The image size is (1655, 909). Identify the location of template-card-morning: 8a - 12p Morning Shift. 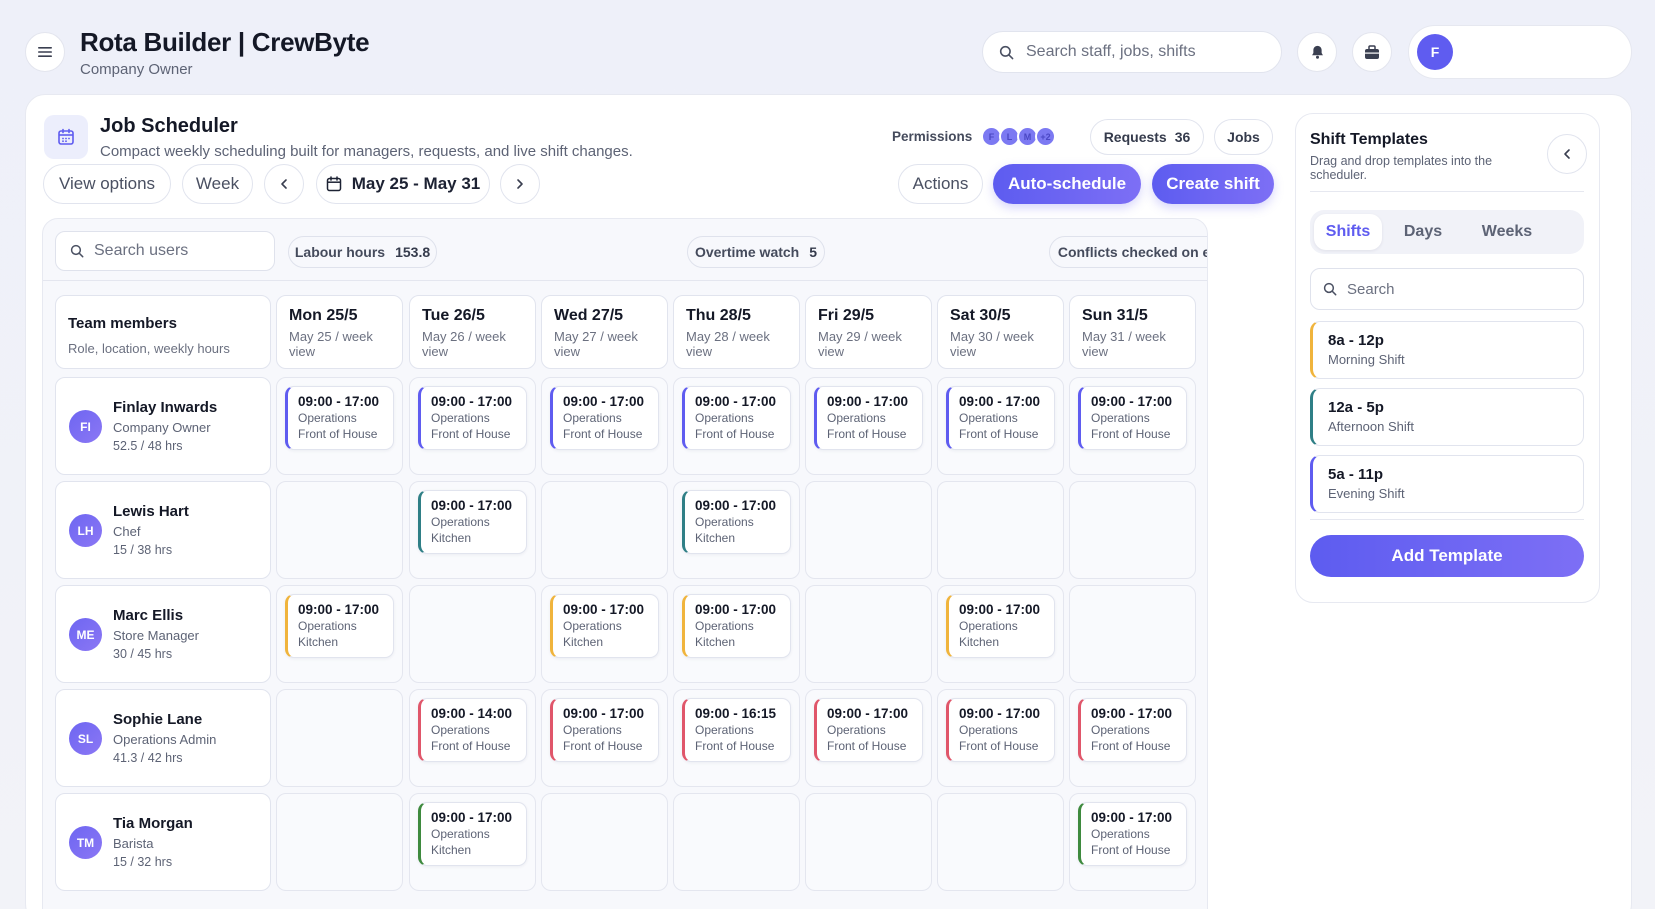
(1447, 350).